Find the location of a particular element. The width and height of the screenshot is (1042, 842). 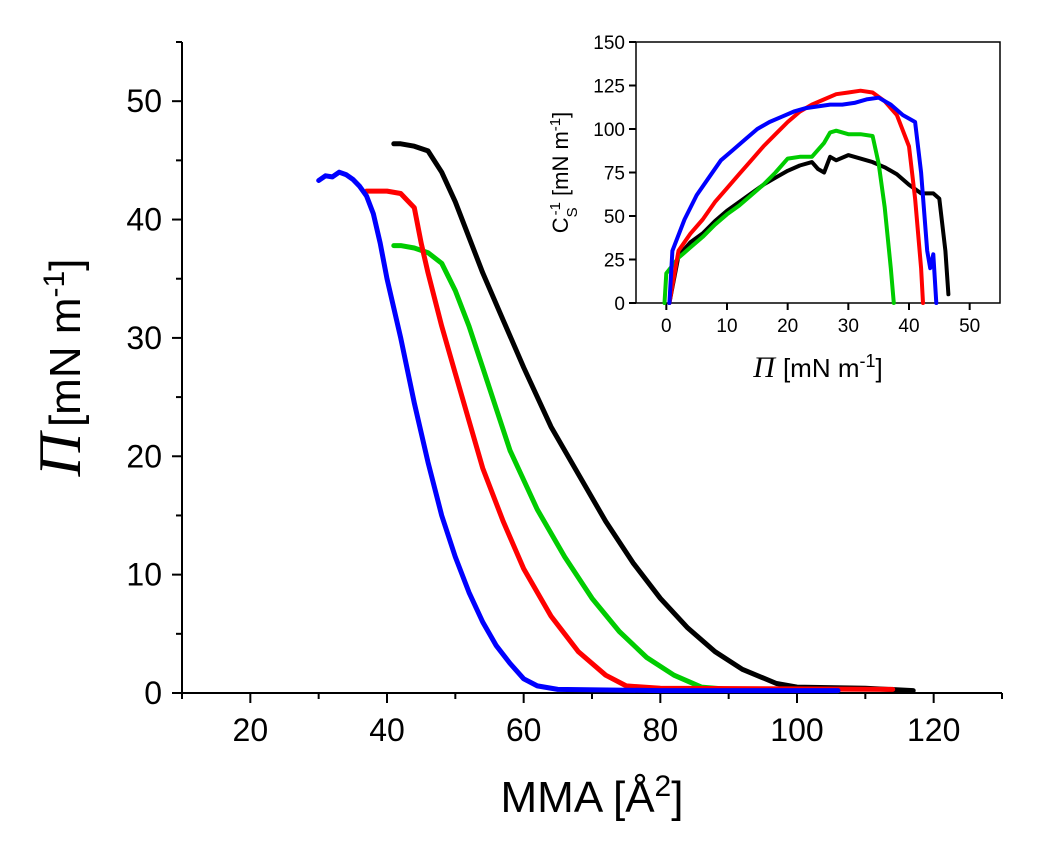

inset-y-tick-label: 50 is located at coordinates (614, 217).